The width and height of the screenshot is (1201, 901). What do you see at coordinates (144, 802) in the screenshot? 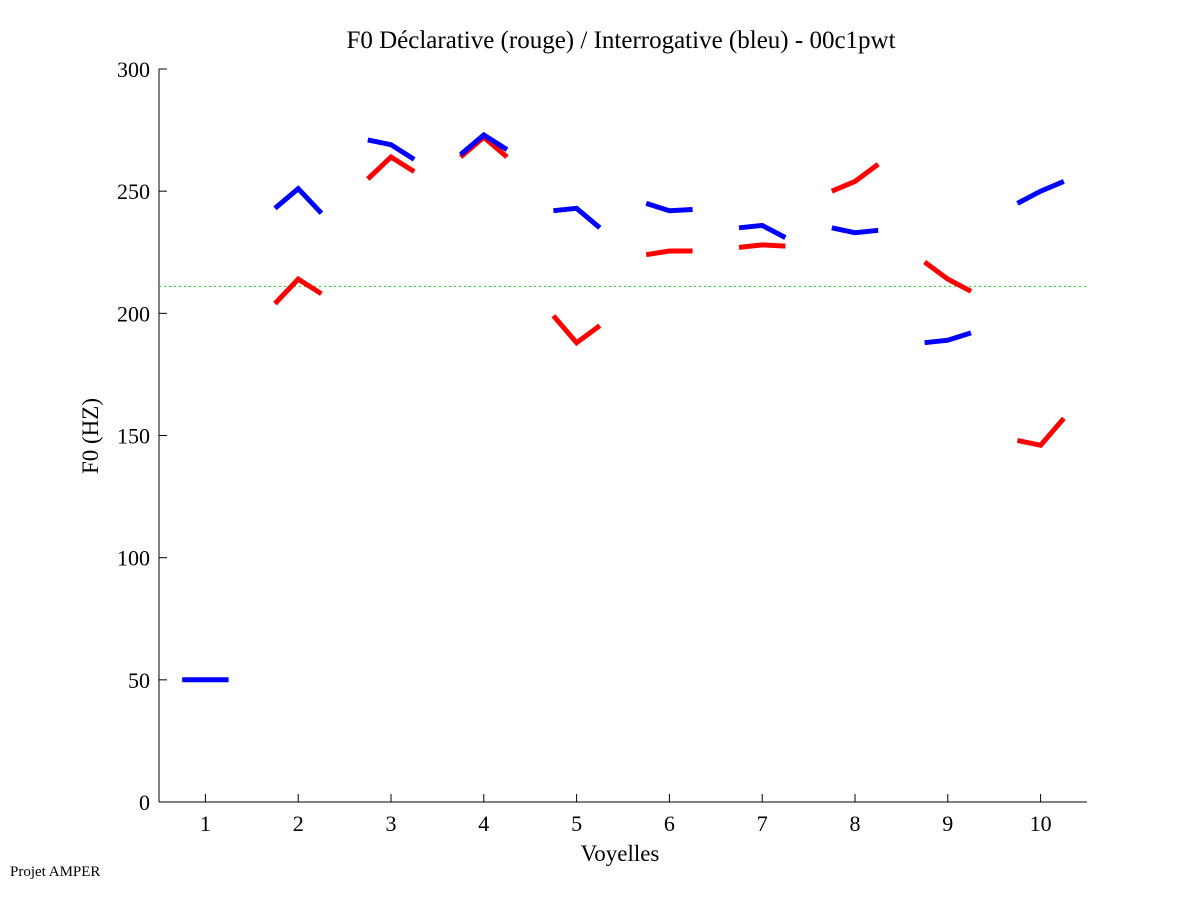
I see `y-tick-label: 0` at bounding box center [144, 802].